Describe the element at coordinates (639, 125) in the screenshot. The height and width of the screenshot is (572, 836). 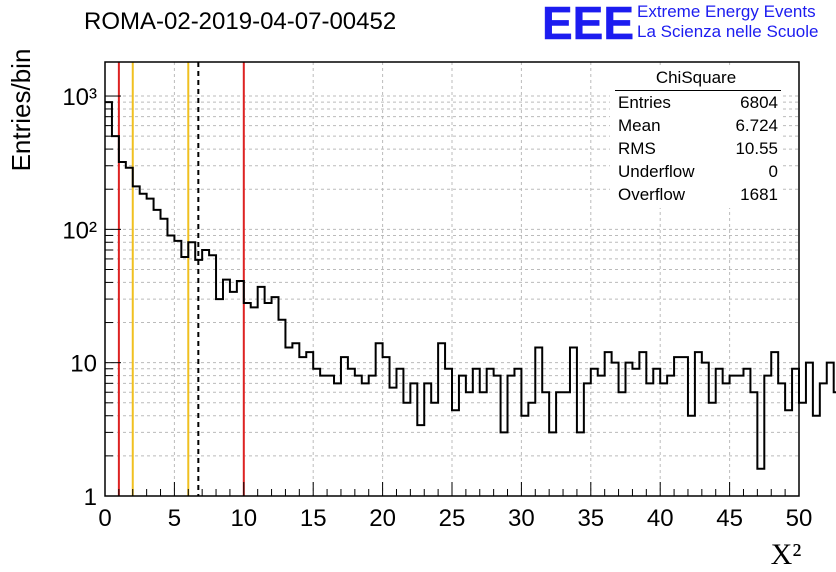
I see `stat-label: Mean` at that location.